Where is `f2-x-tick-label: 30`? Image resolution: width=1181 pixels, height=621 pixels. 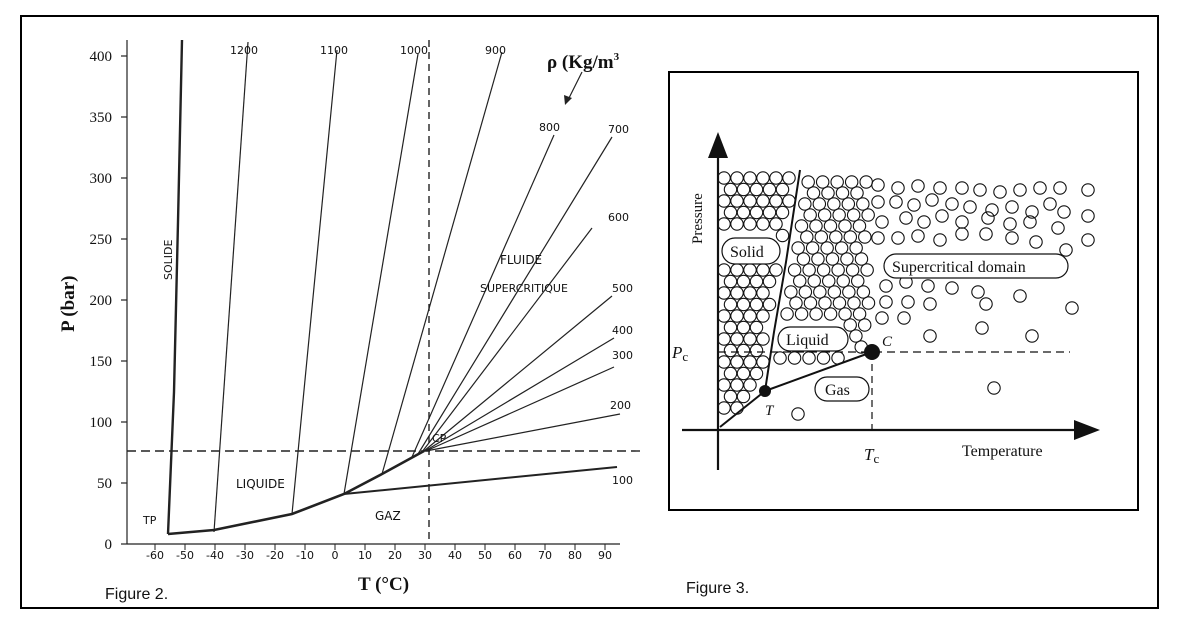
f2-x-tick-label: 30 is located at coordinates (425, 555).